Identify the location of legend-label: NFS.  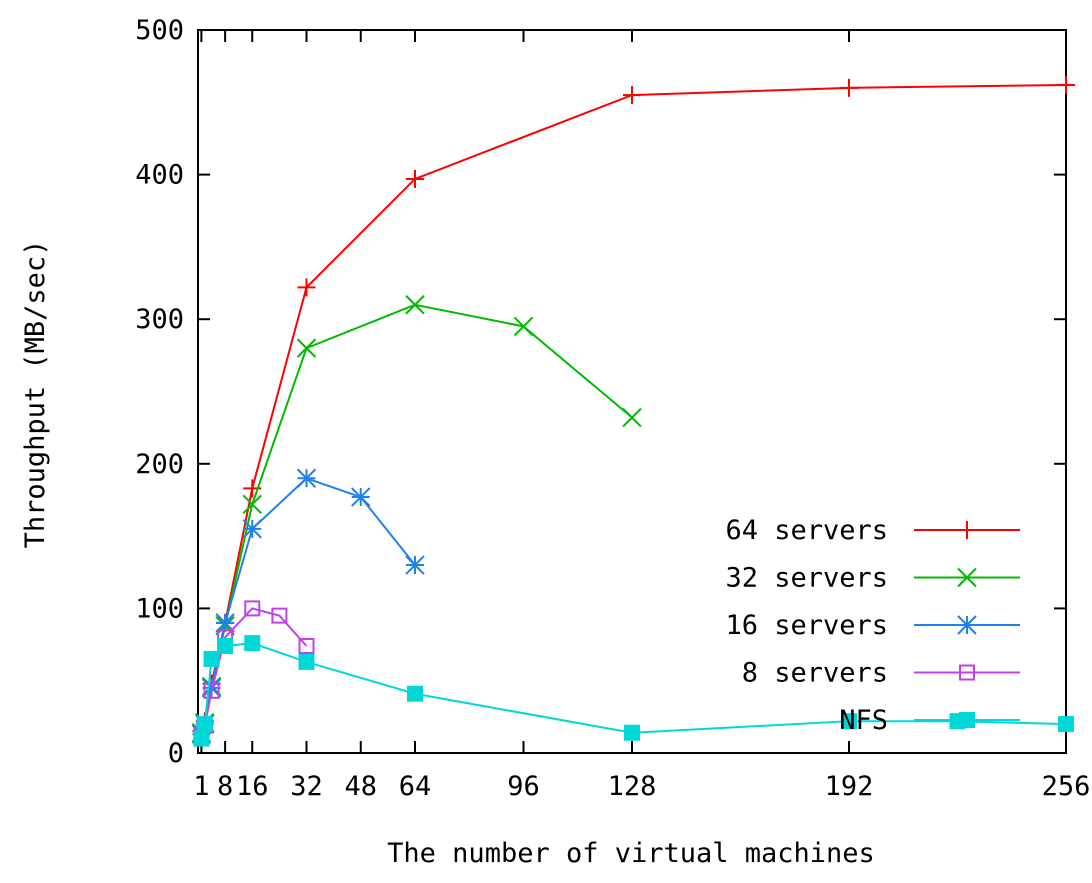
(863, 720).